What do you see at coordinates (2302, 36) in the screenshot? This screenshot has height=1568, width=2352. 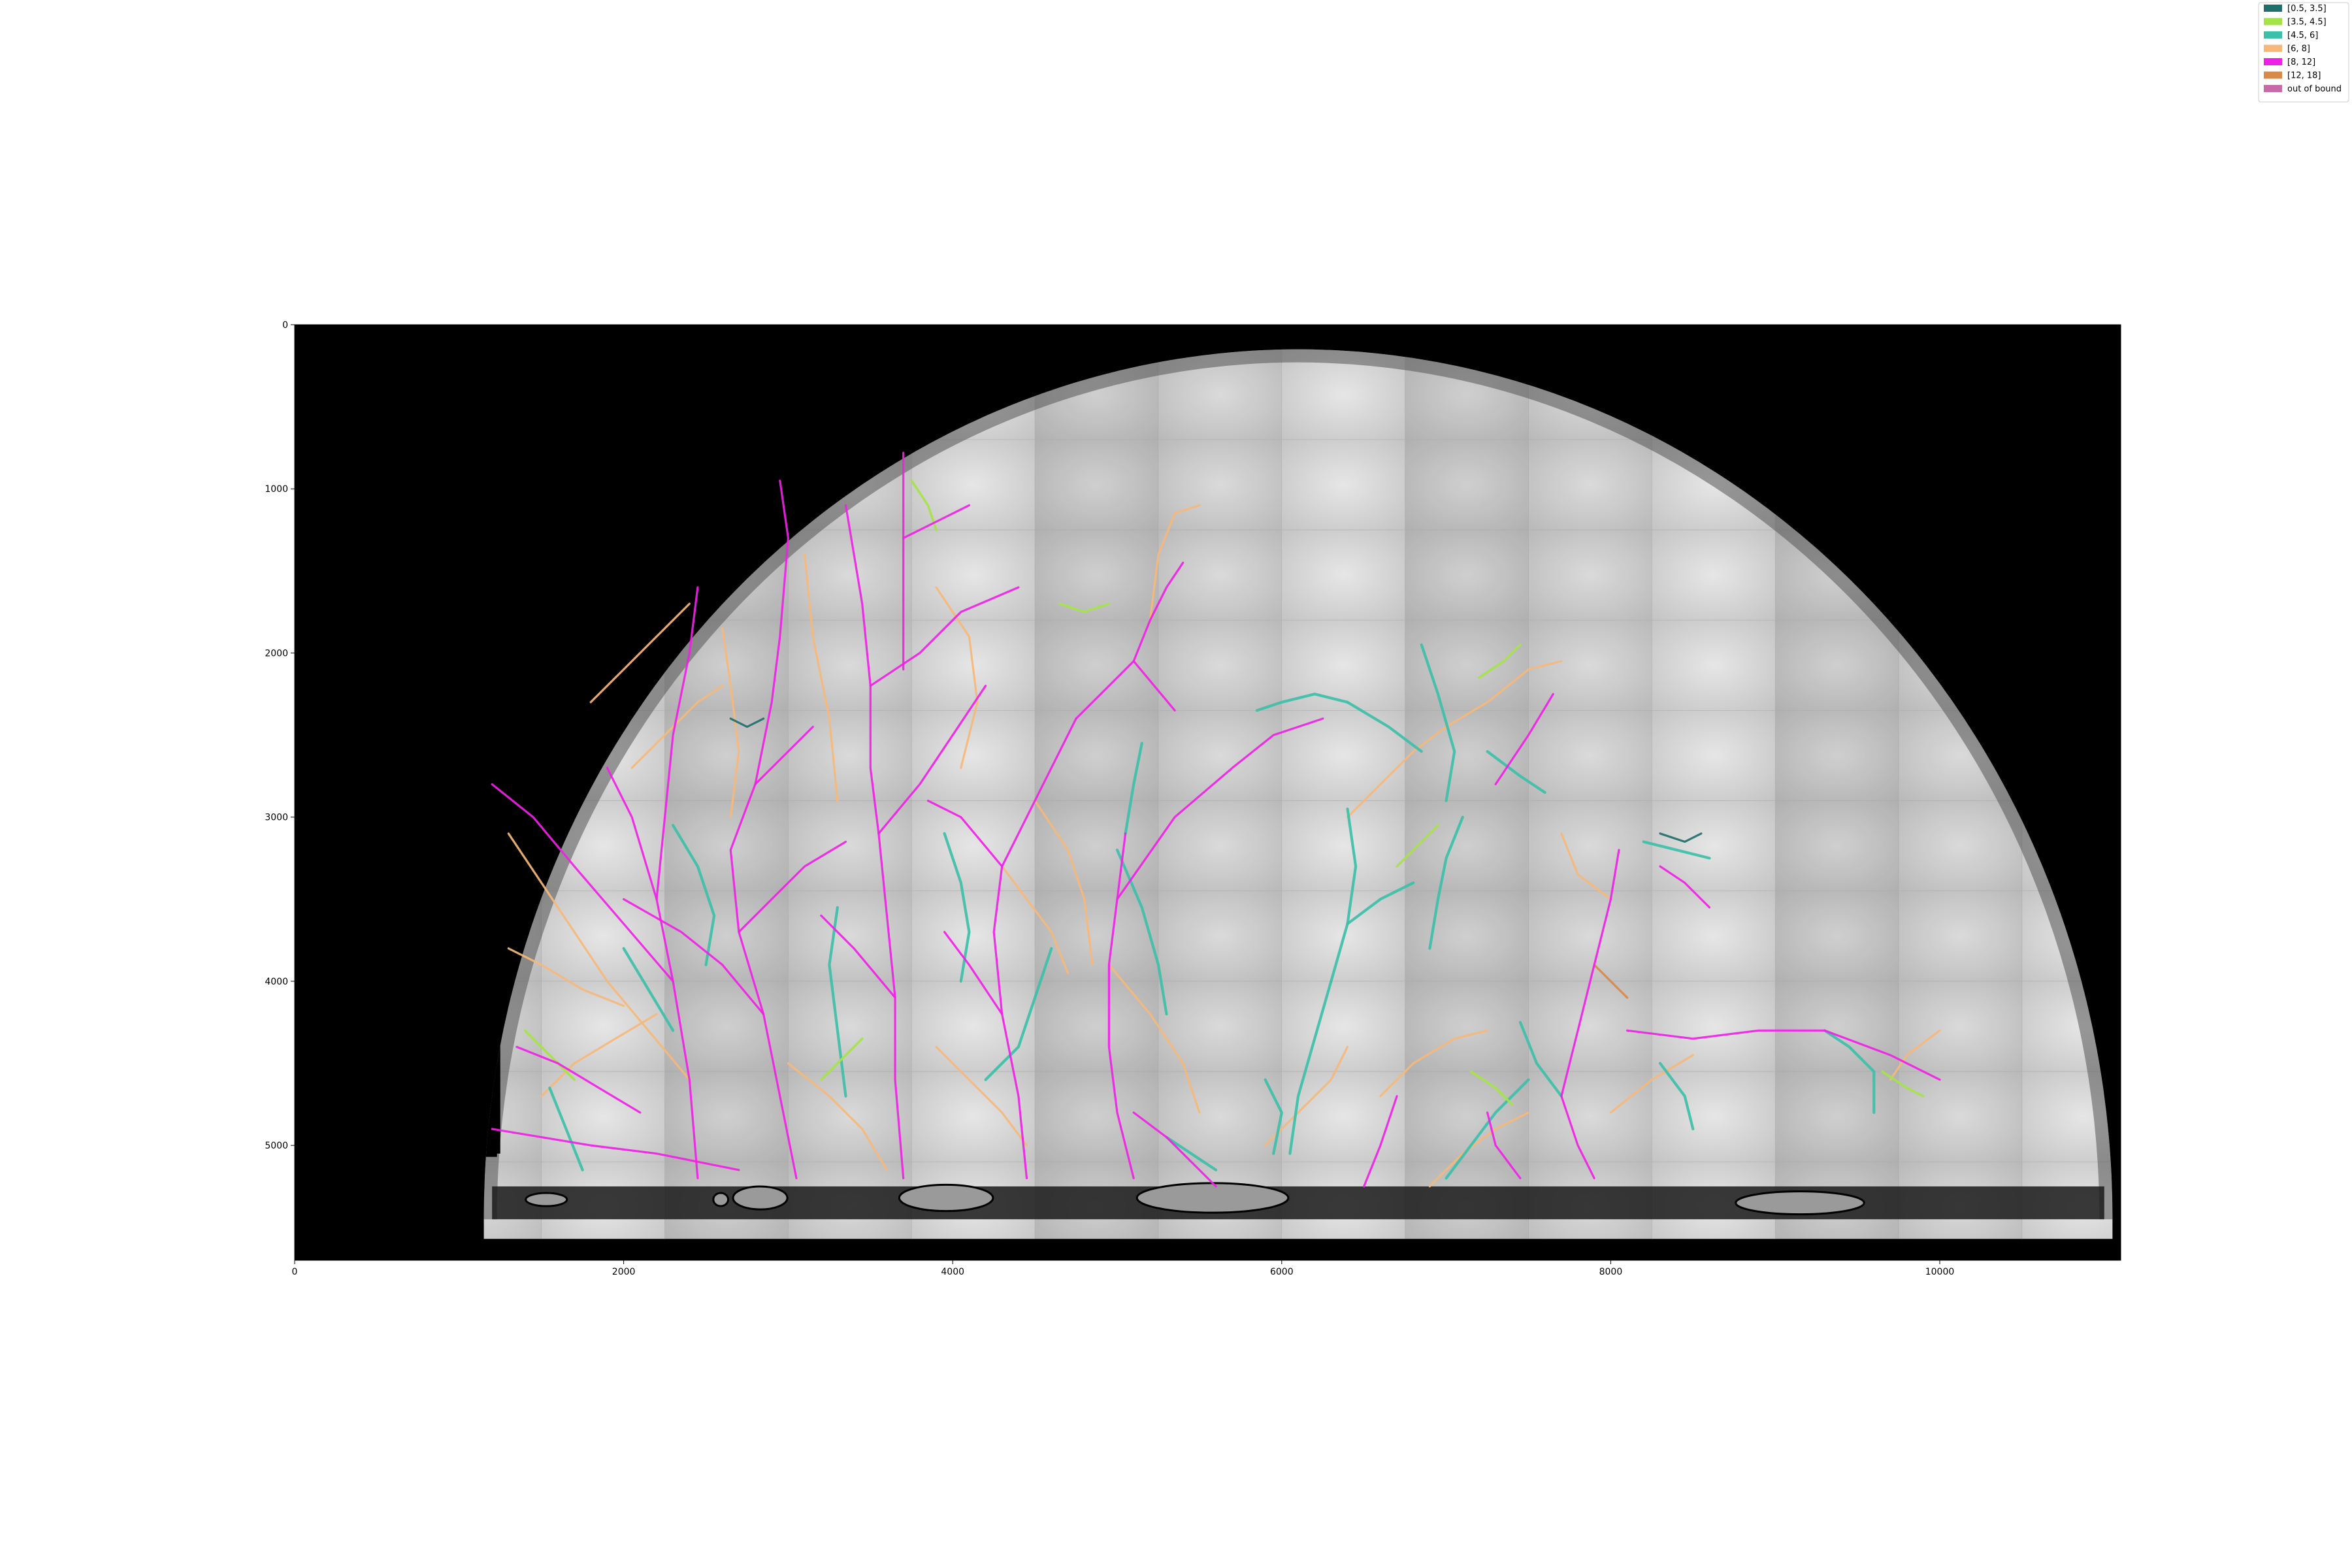 I see `legend-label: [4.5, 6]` at bounding box center [2302, 36].